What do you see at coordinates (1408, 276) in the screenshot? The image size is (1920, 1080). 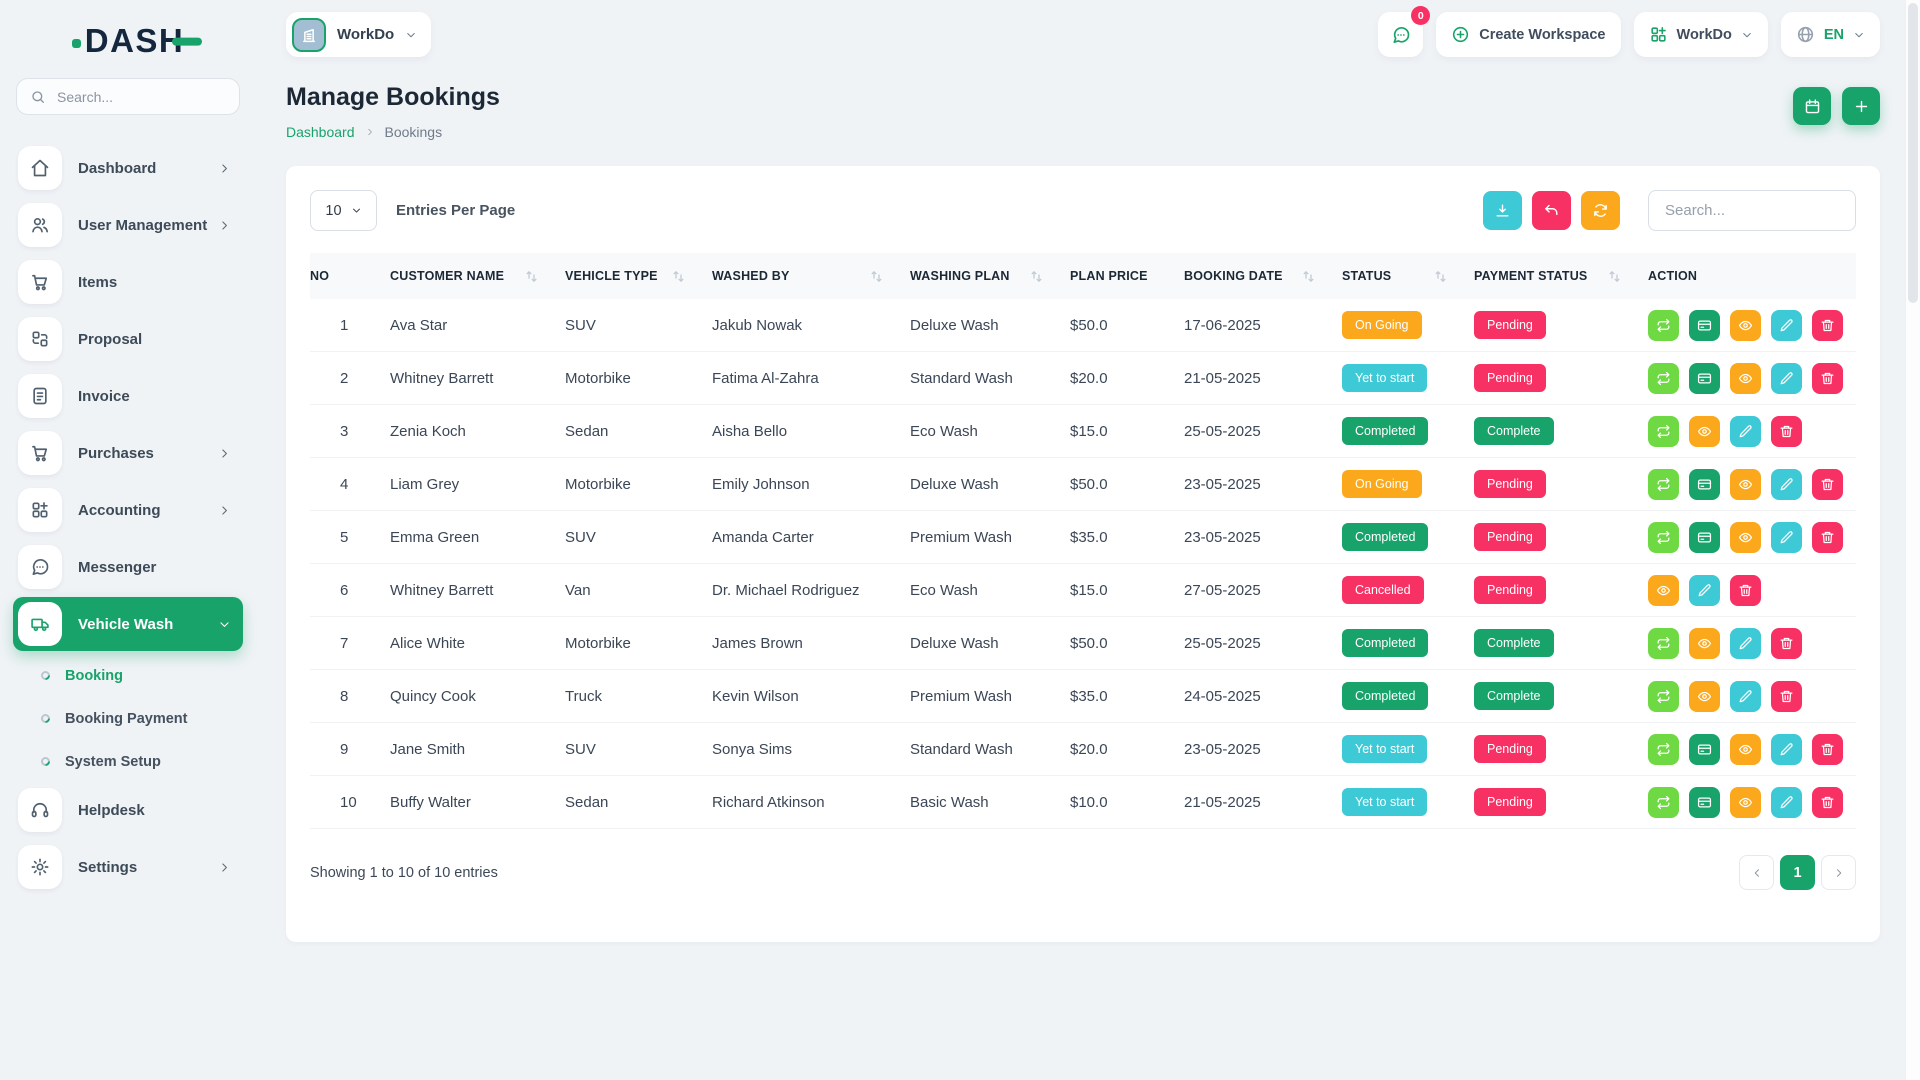 I see `column-header: STATUS` at bounding box center [1408, 276].